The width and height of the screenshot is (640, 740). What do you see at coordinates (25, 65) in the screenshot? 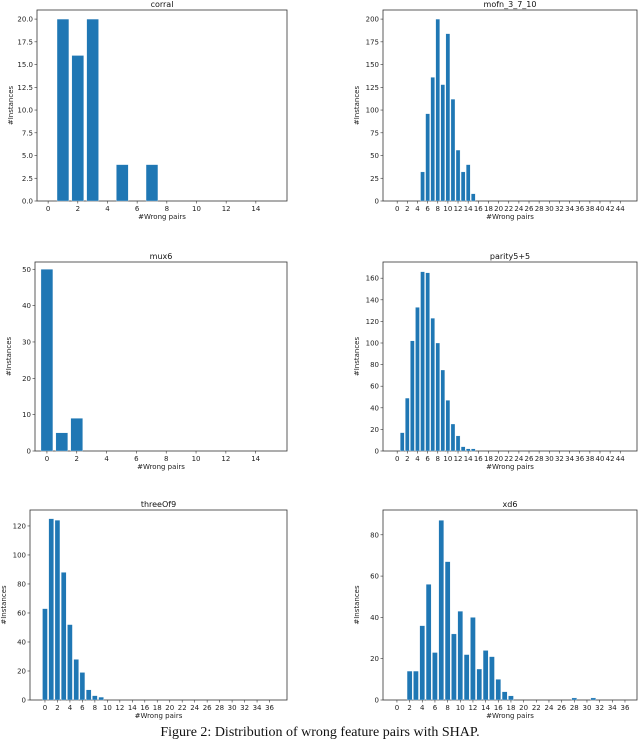
I see `y-tick-label: 15.0` at bounding box center [25, 65].